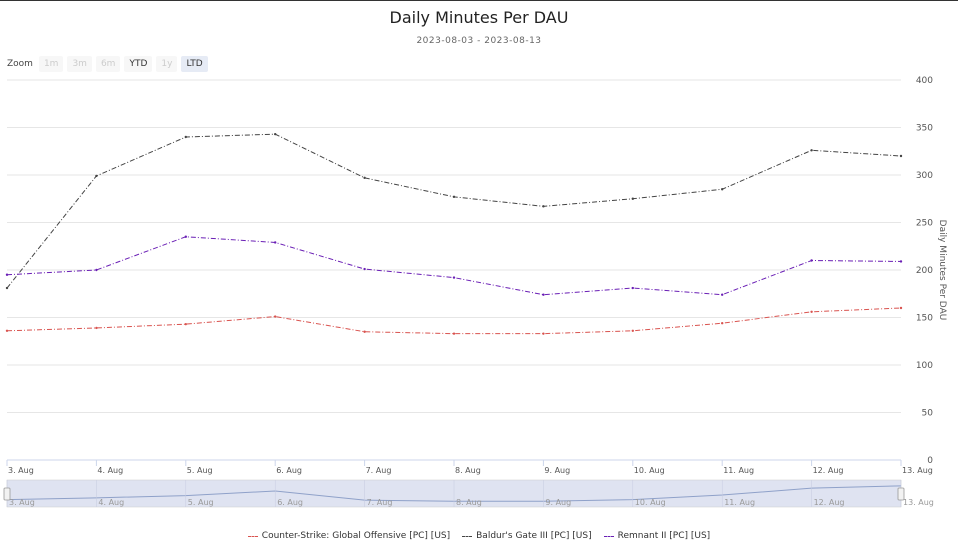  What do you see at coordinates (20, 64) in the screenshot?
I see `zoom-label: Zoom` at bounding box center [20, 64].